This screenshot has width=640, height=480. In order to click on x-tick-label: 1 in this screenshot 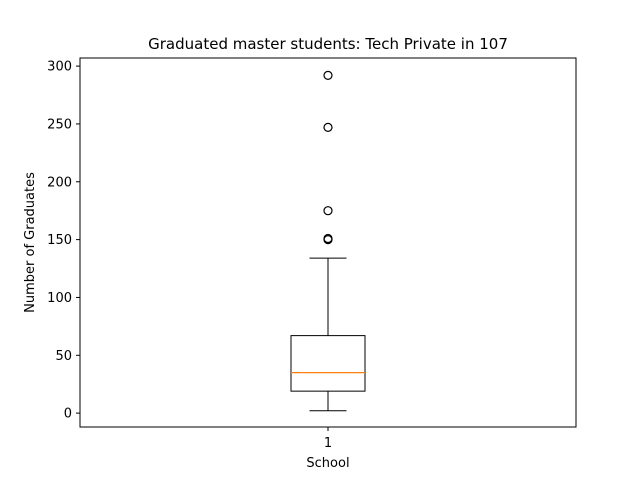, I will do `click(328, 443)`.